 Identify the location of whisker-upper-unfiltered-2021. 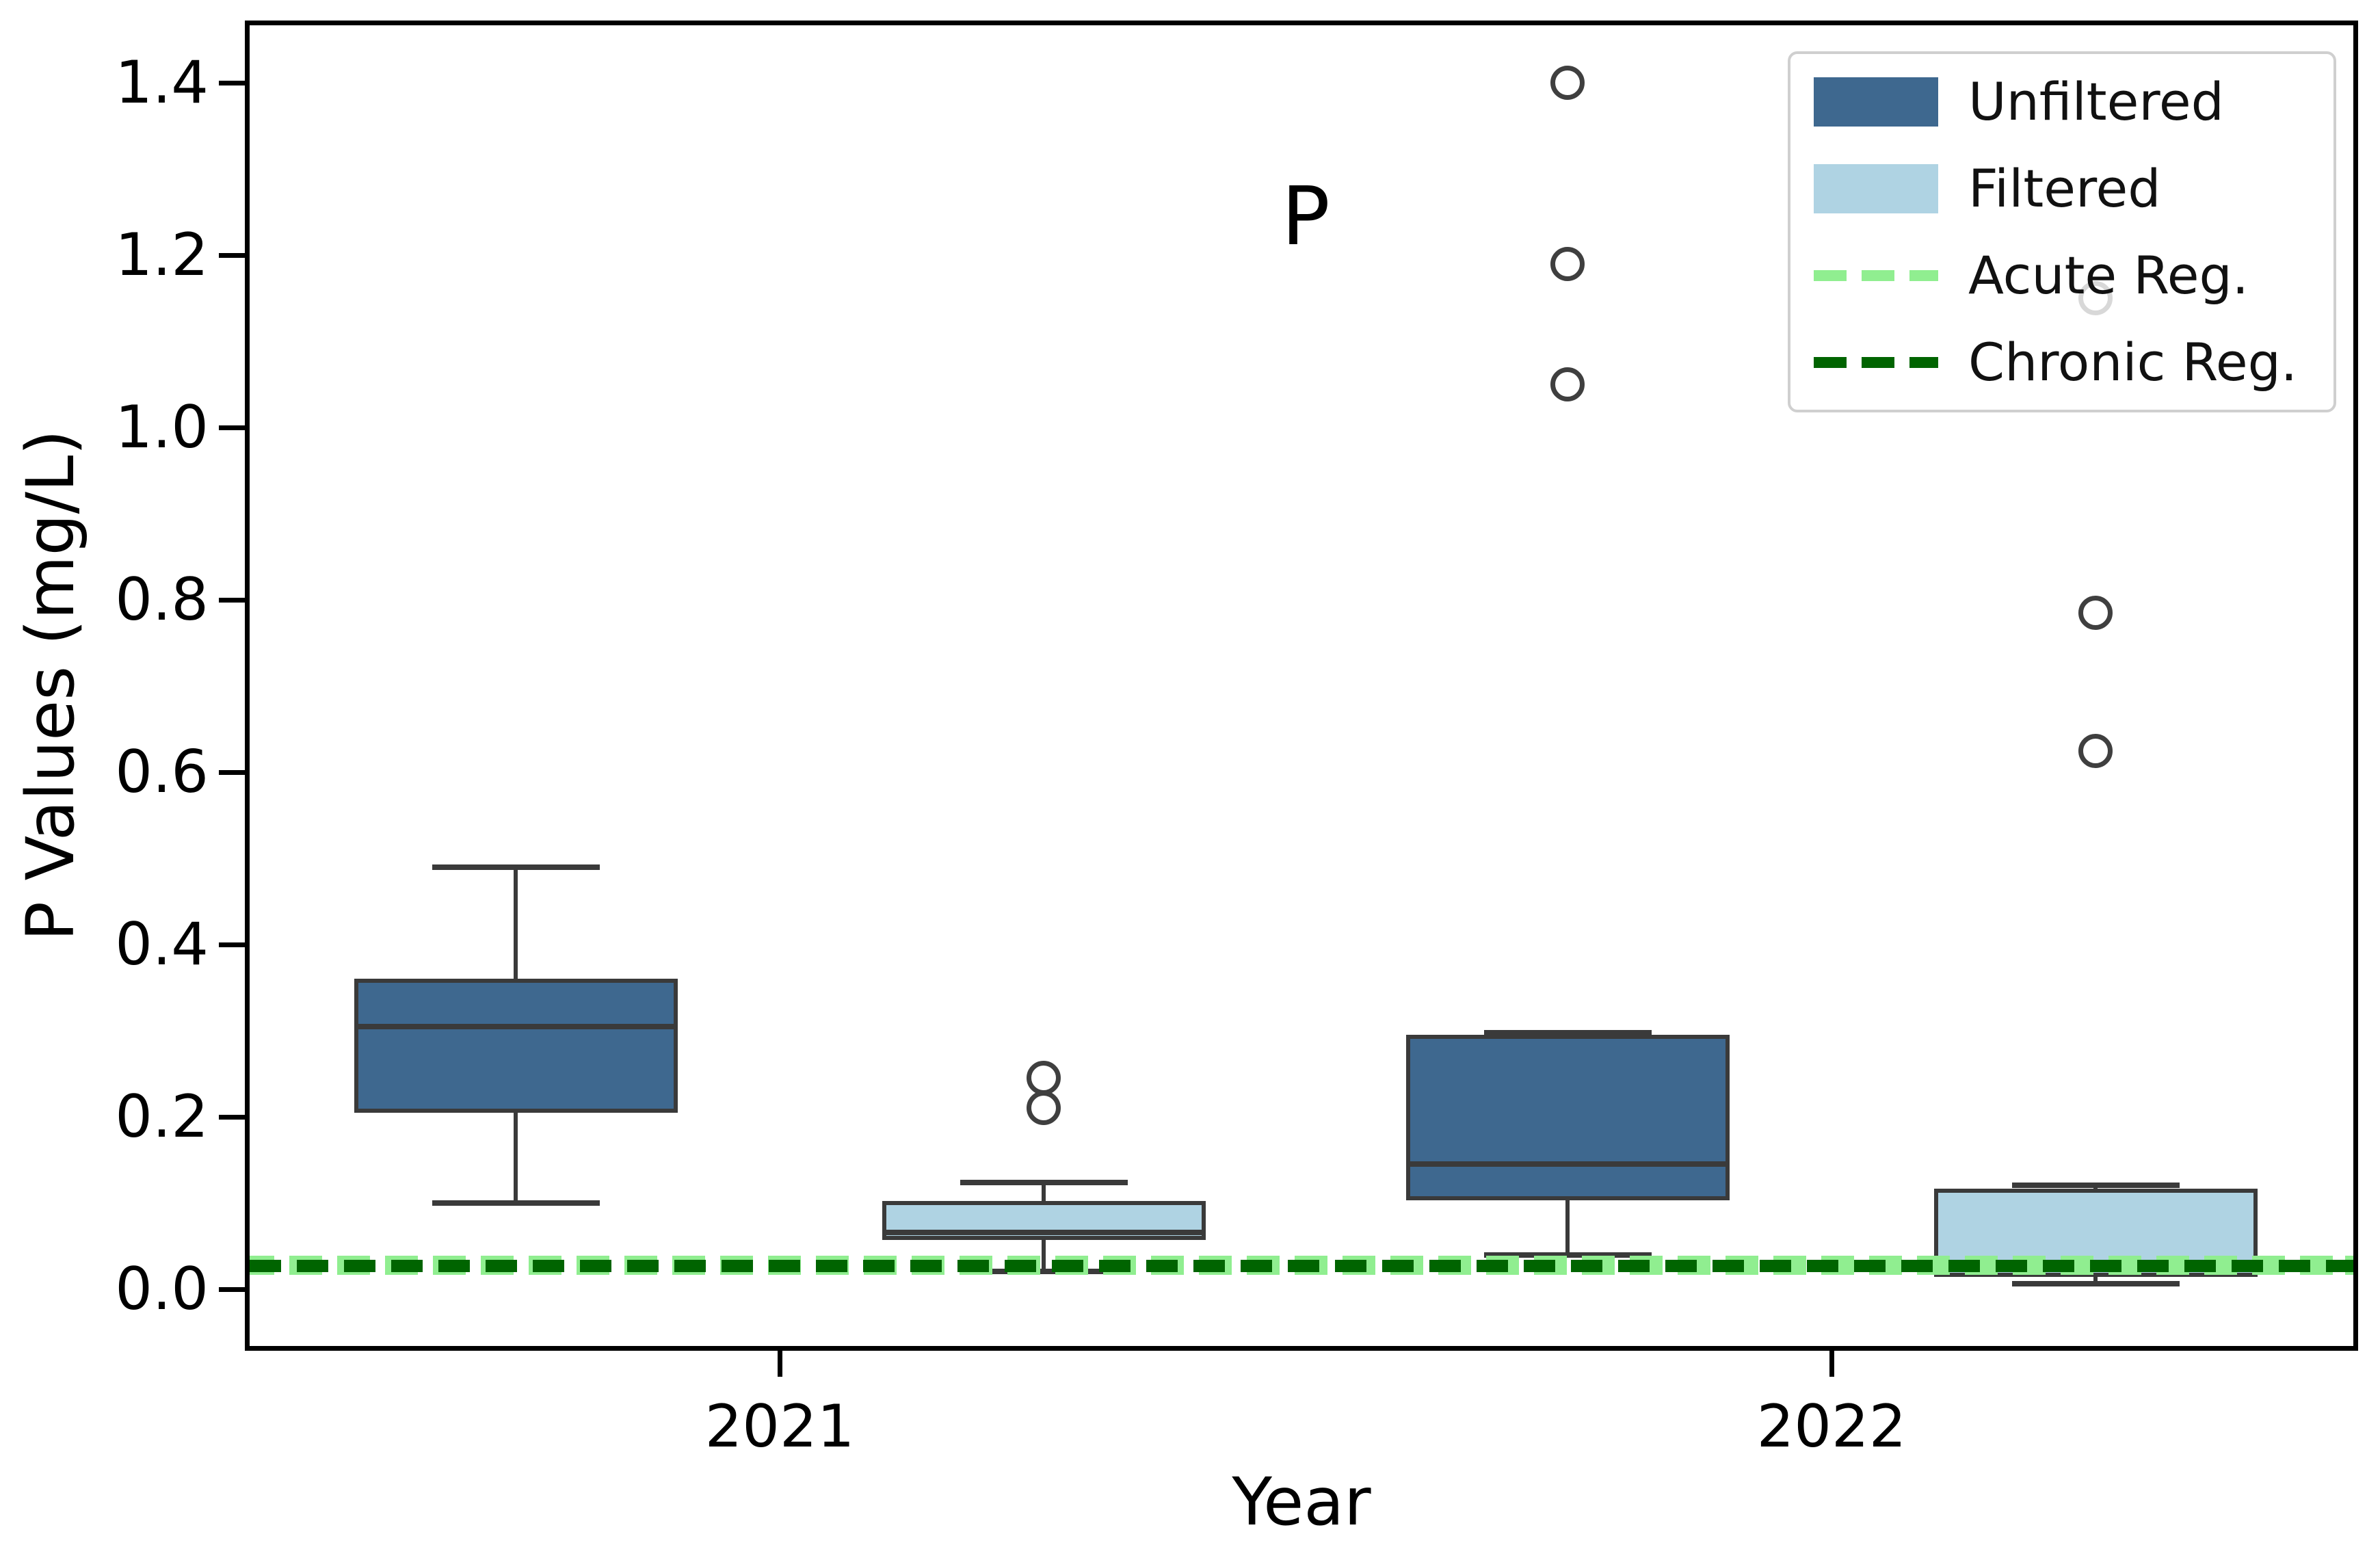
(516, 923).